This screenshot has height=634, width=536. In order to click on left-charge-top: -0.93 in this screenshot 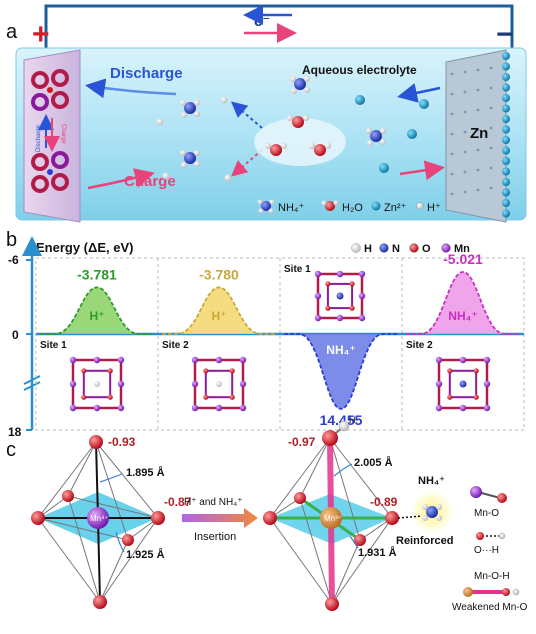, I will do `click(122, 442)`.